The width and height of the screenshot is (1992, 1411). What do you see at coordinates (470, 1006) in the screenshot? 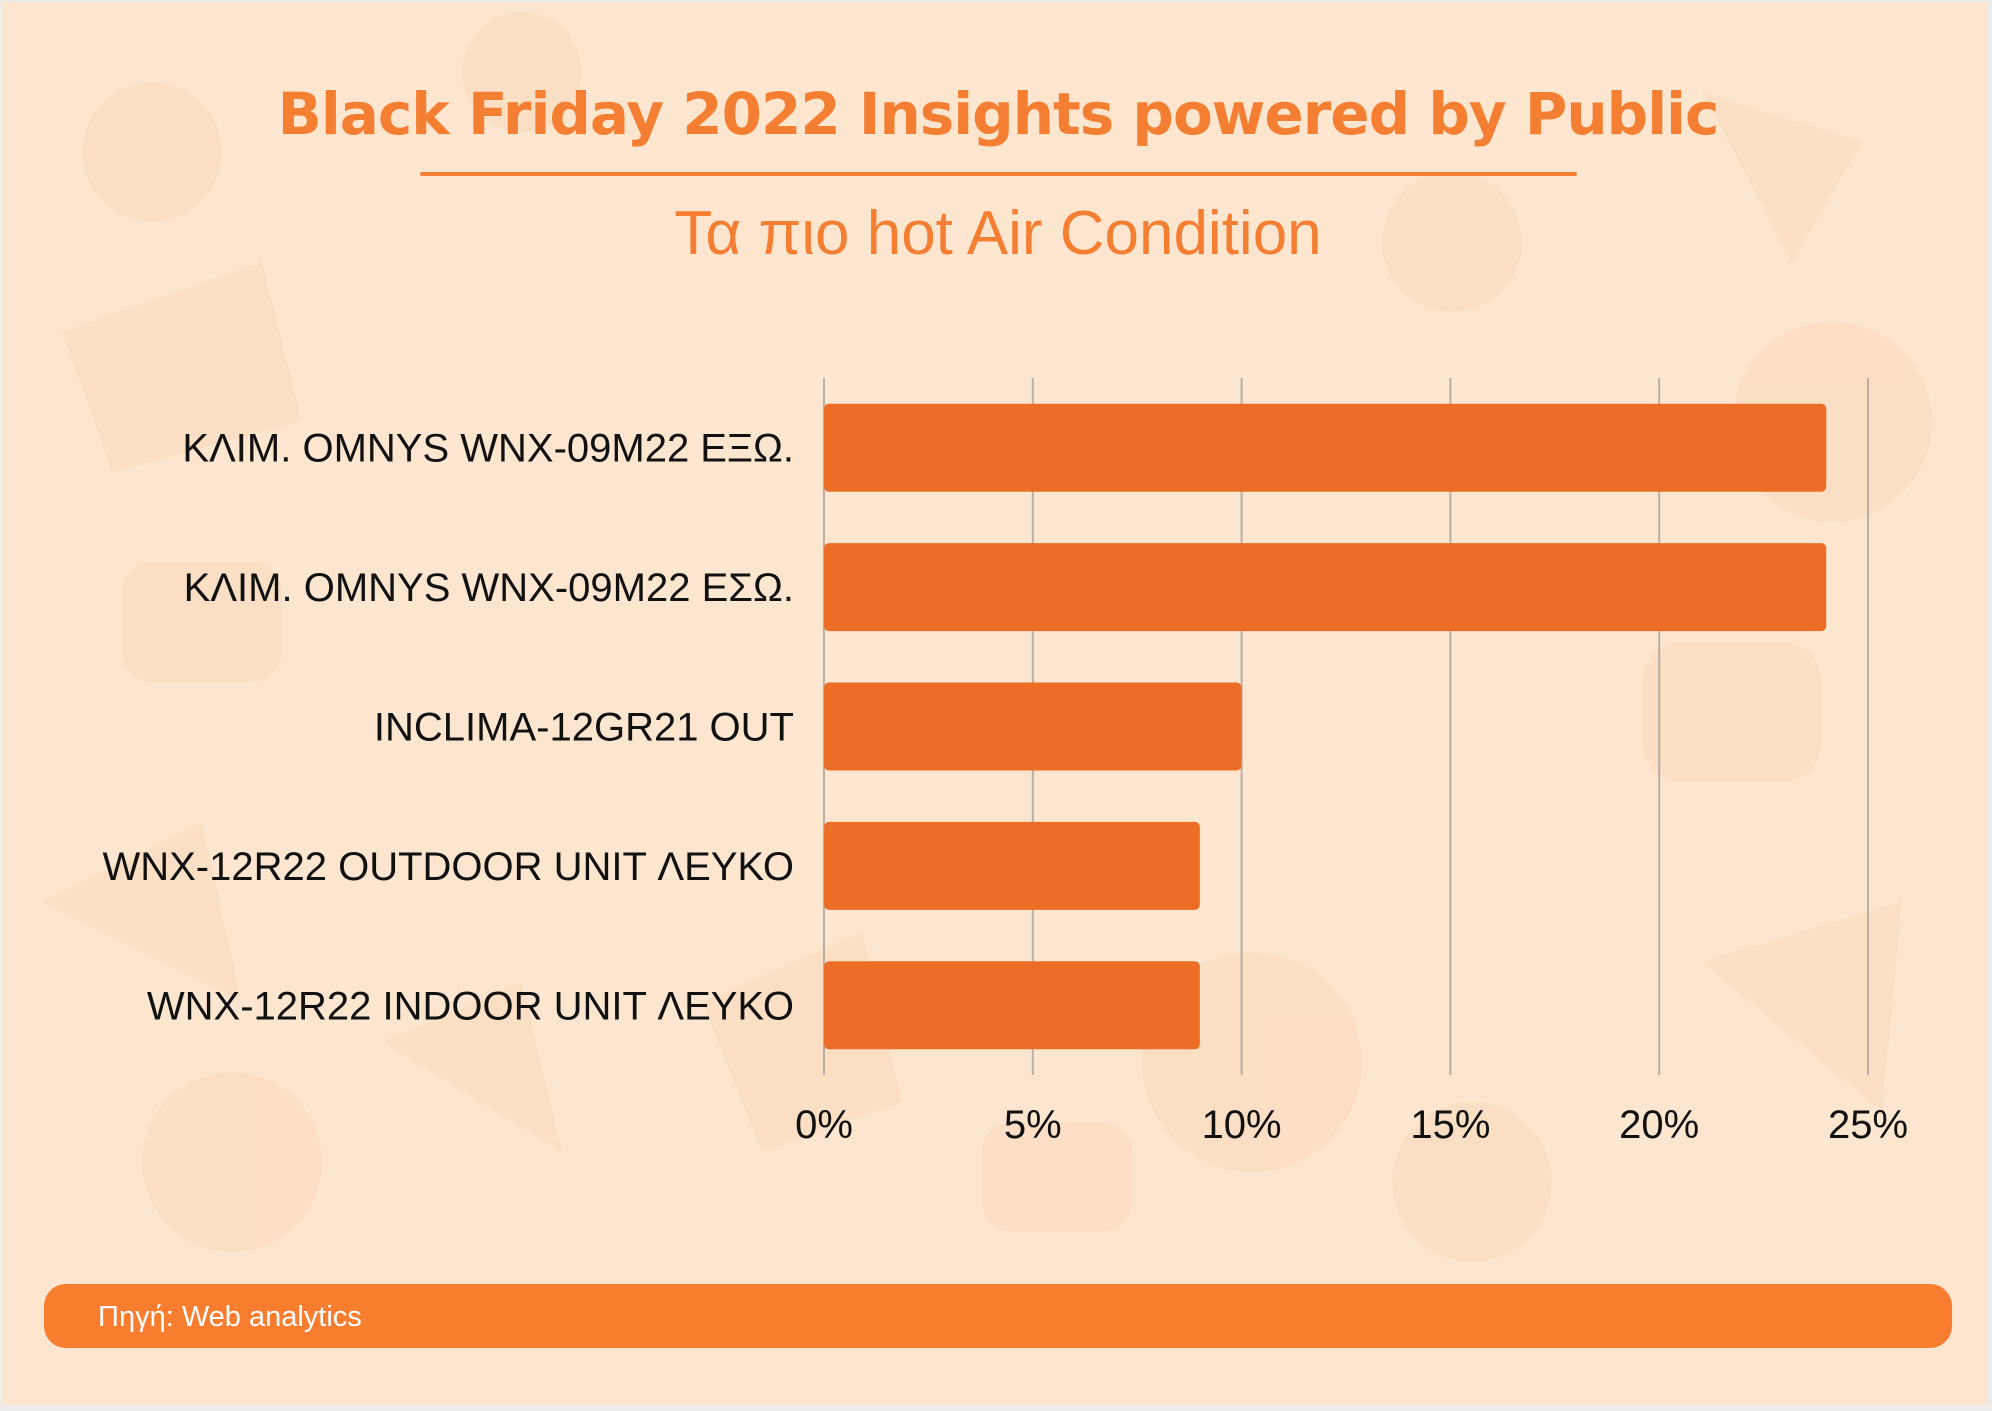
I see `category-label: WNX-12R22 INDOOR UNIT ΛΕΥΚΟ` at bounding box center [470, 1006].